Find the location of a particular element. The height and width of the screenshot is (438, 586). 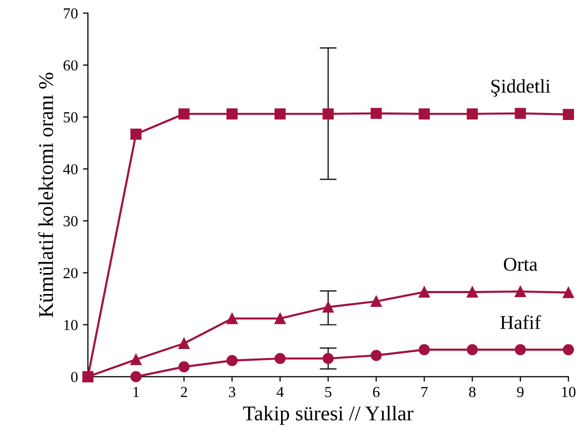

x-tick-label: 3 is located at coordinates (232, 392).